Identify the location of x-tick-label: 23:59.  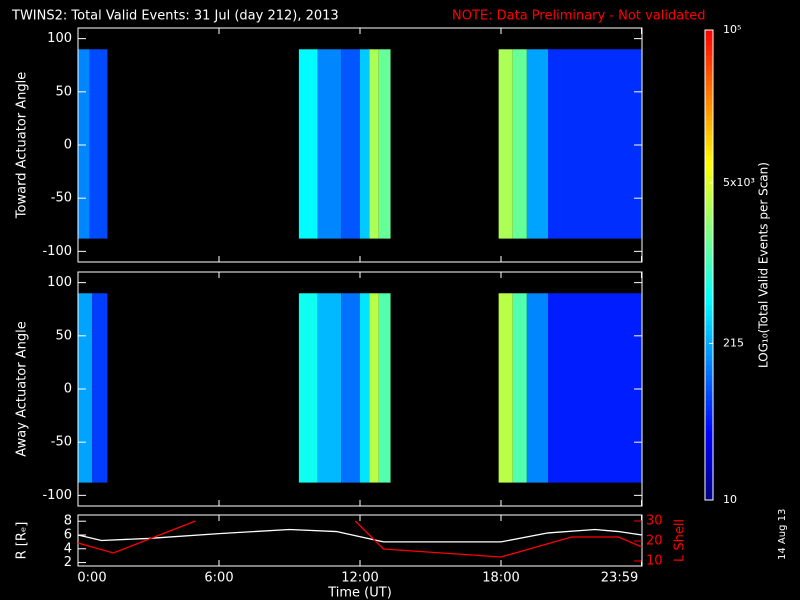
(619, 578).